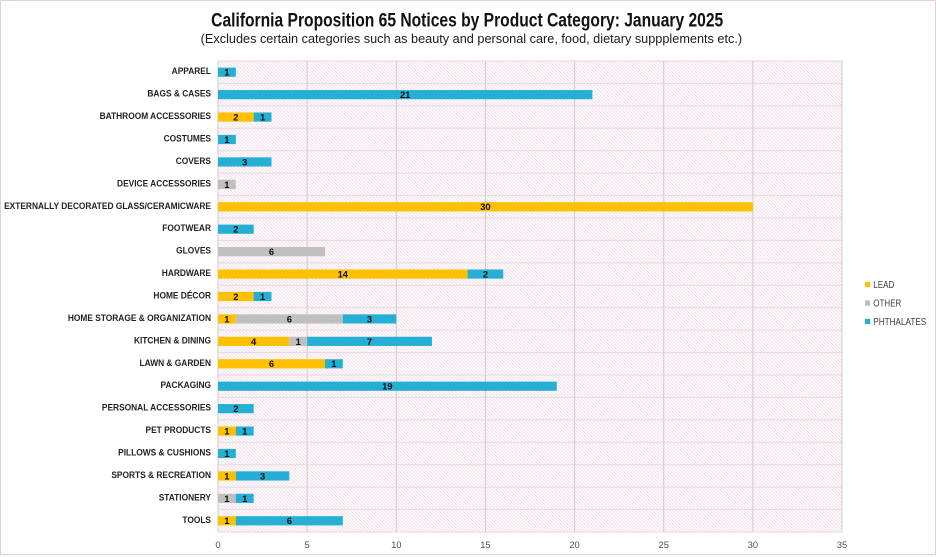 The image size is (936, 557). What do you see at coordinates (156, 407) in the screenshot?
I see `svg-text: PERSONAL ACCESSORIES` at bounding box center [156, 407].